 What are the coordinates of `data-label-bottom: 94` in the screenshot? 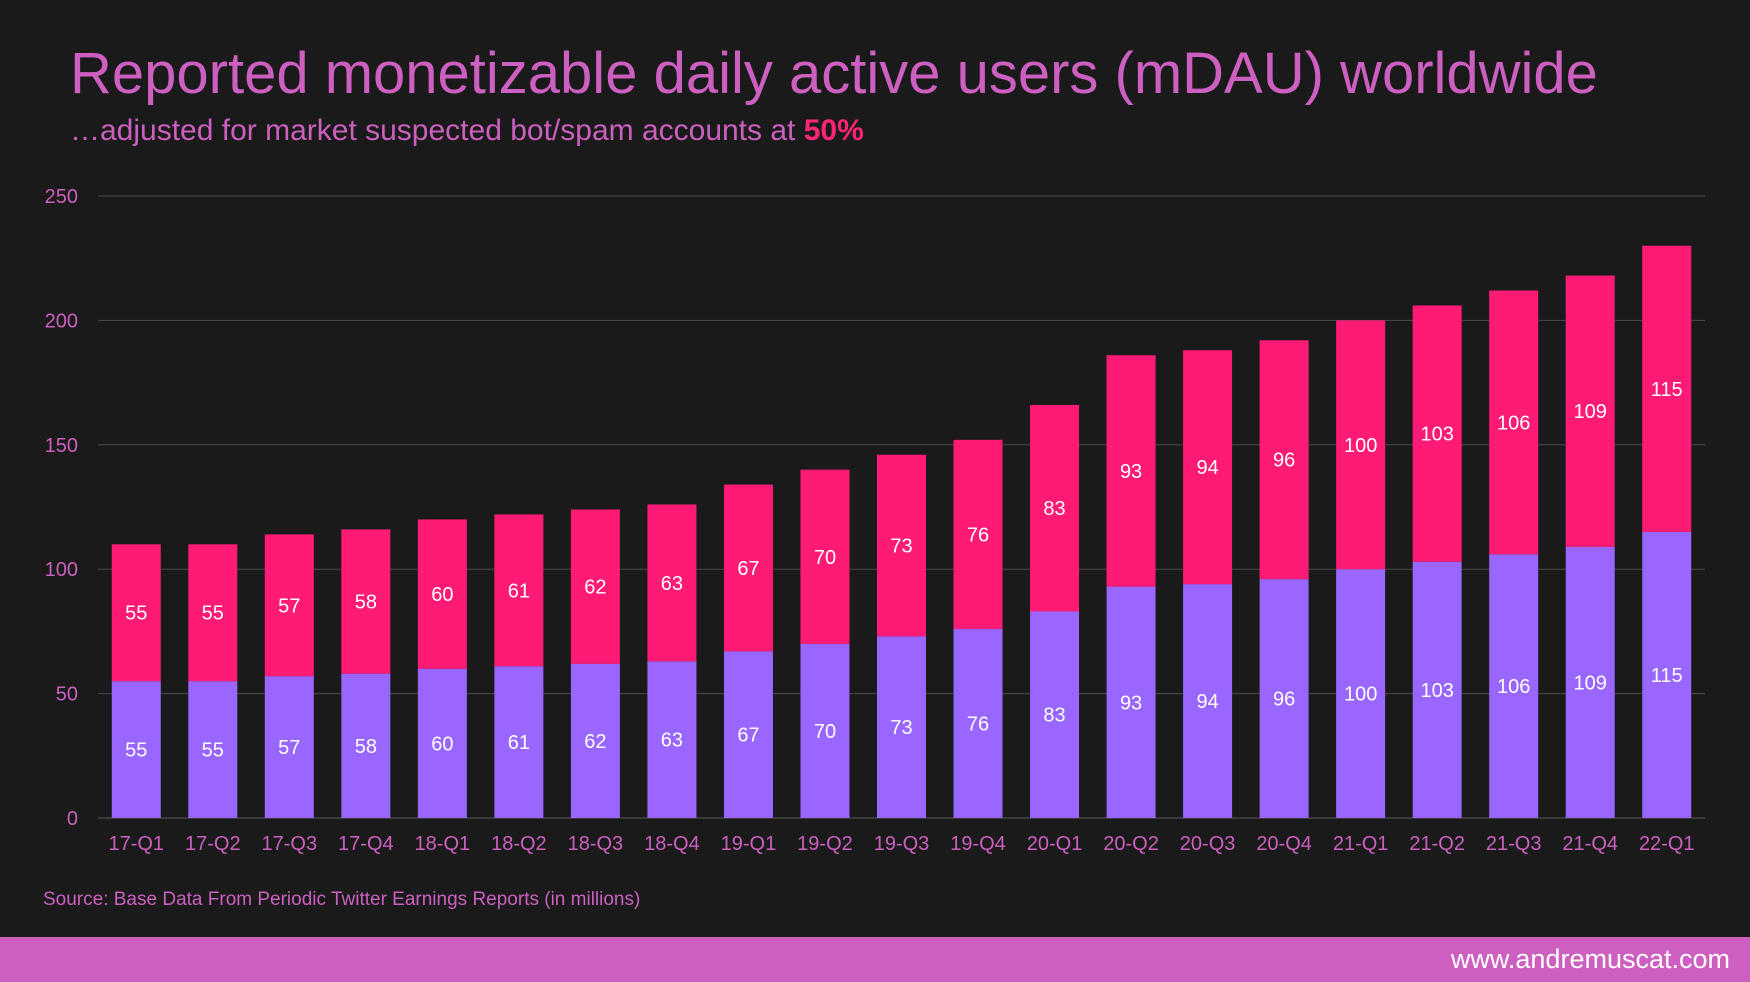 It's located at (1207, 702).